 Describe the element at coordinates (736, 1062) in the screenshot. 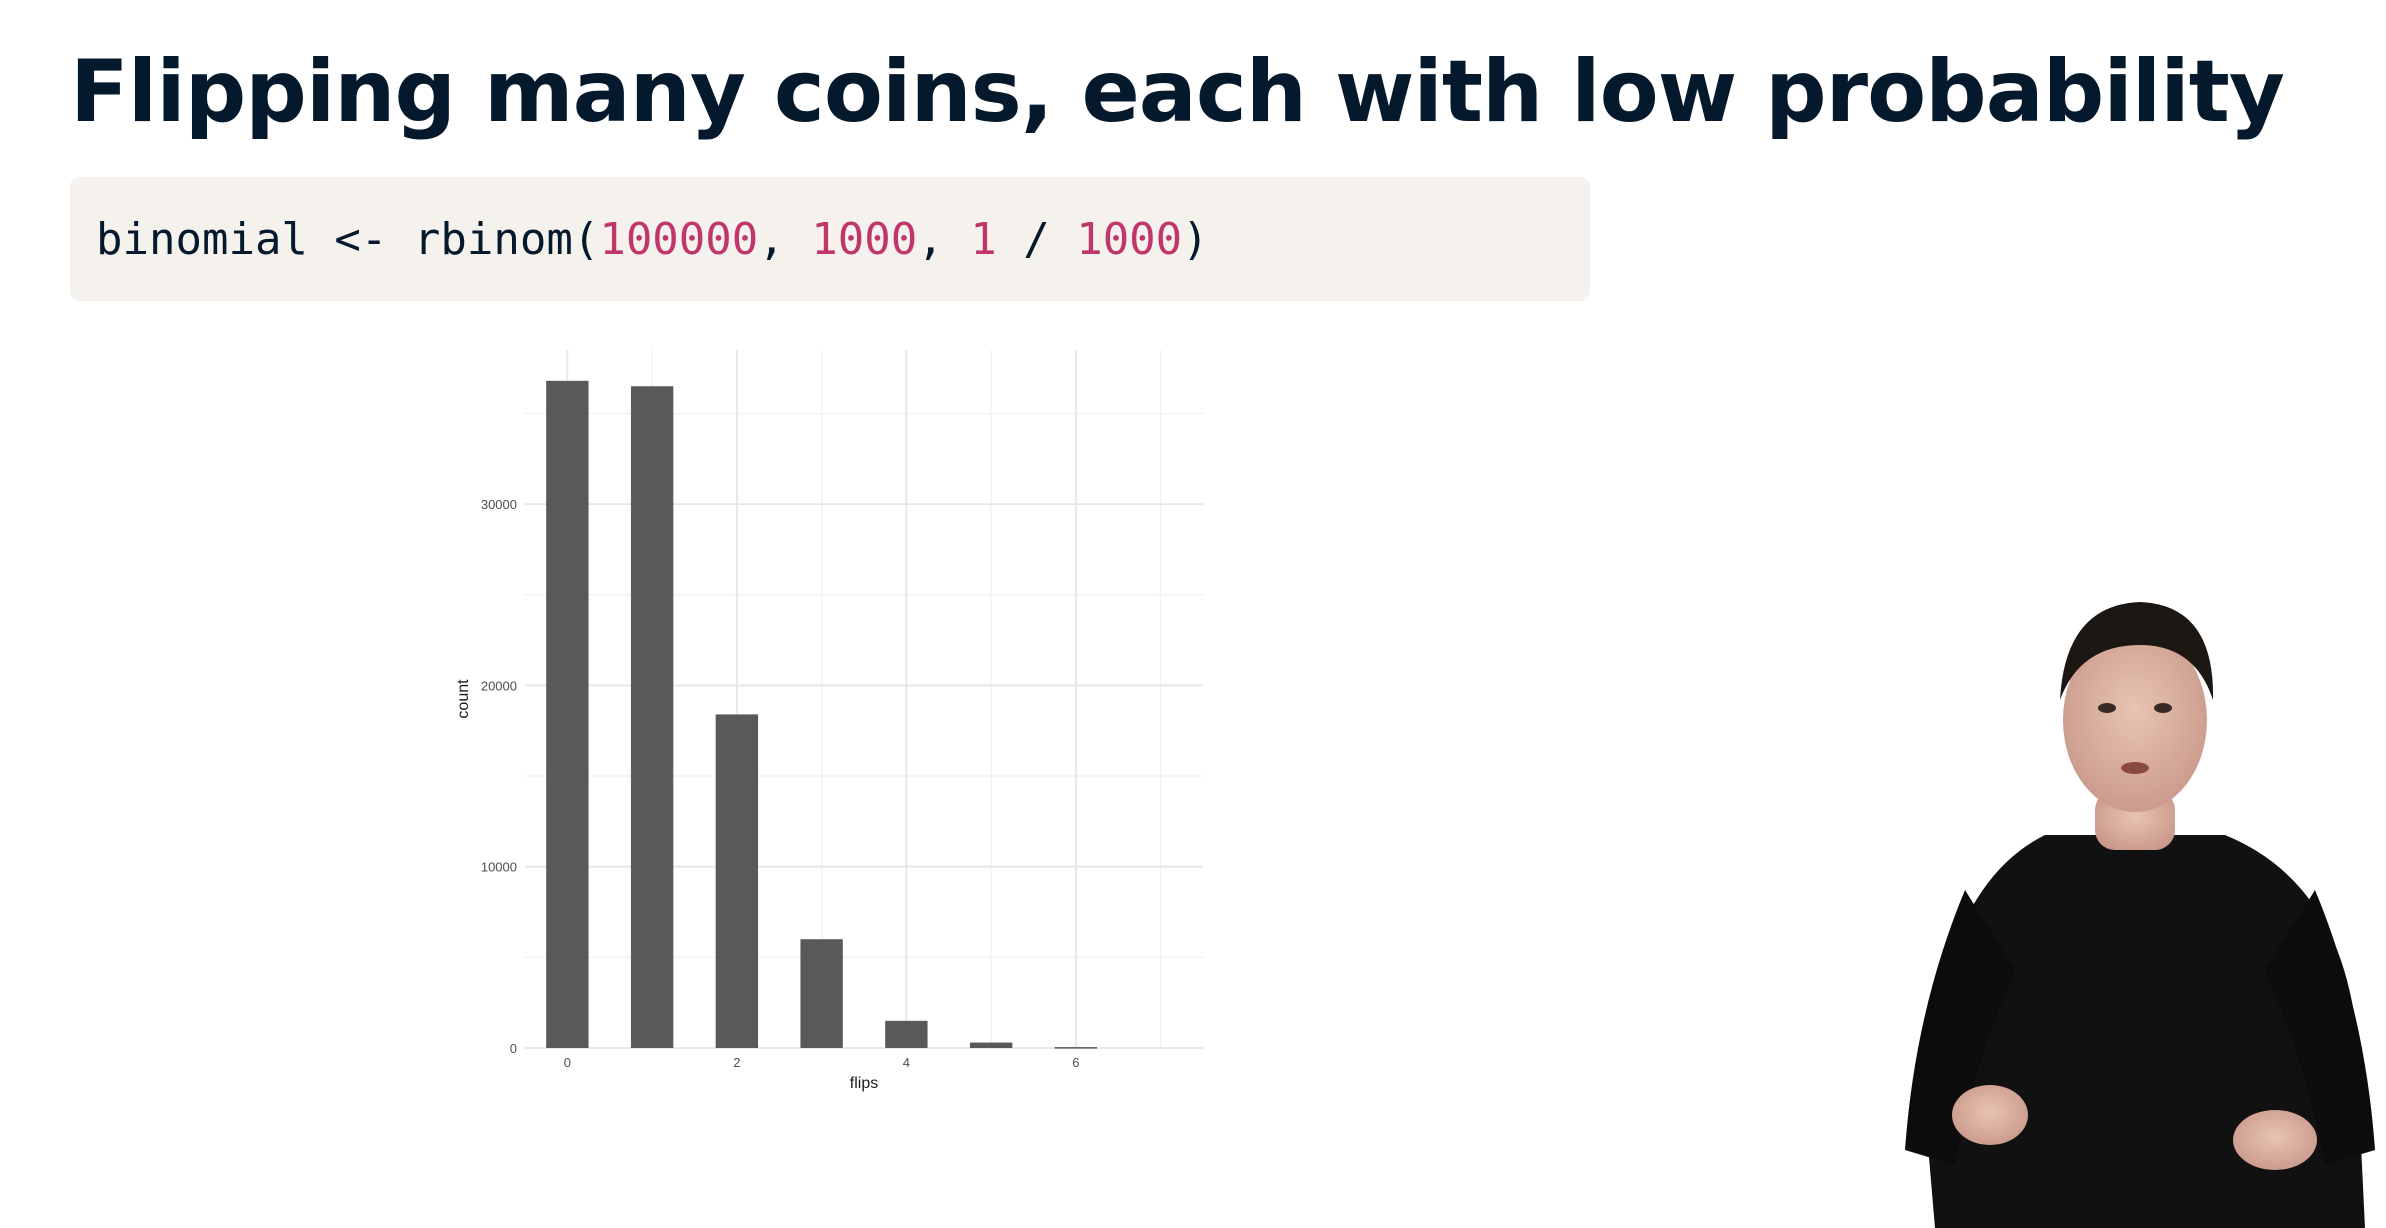

I see `x-tick-label: 2` at that location.